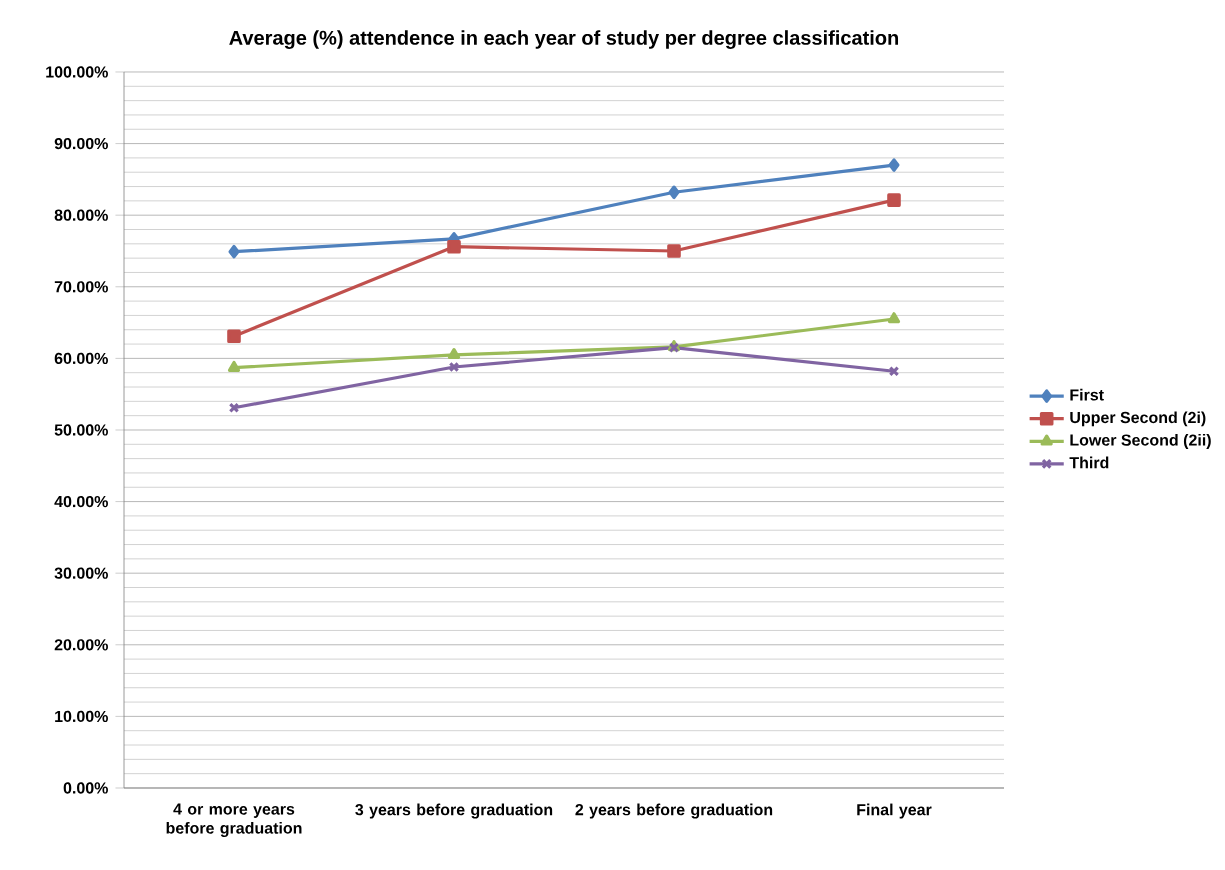  I want to click on legend-label: Third, so click(1089, 462).